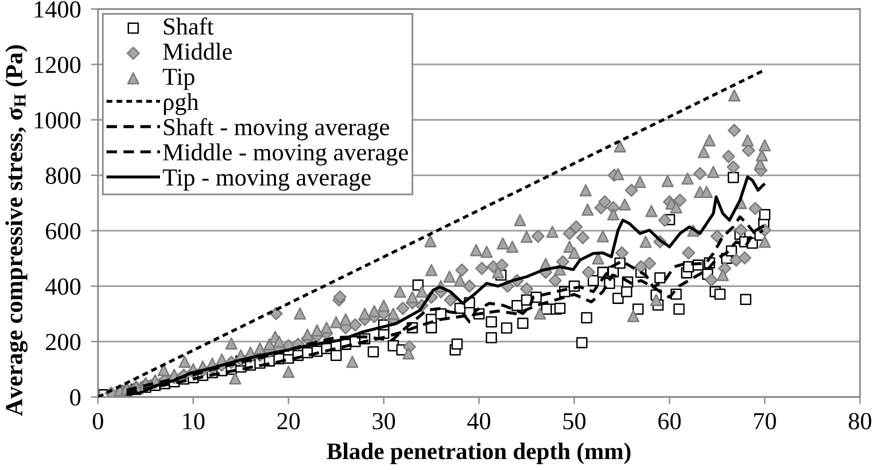  I want to click on y-tick-label: 600, so click(63, 231).